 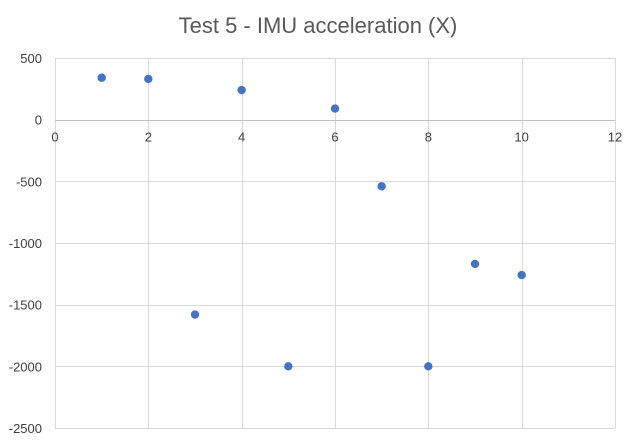 I want to click on x-tick-label-0: 0, so click(x=54, y=137).